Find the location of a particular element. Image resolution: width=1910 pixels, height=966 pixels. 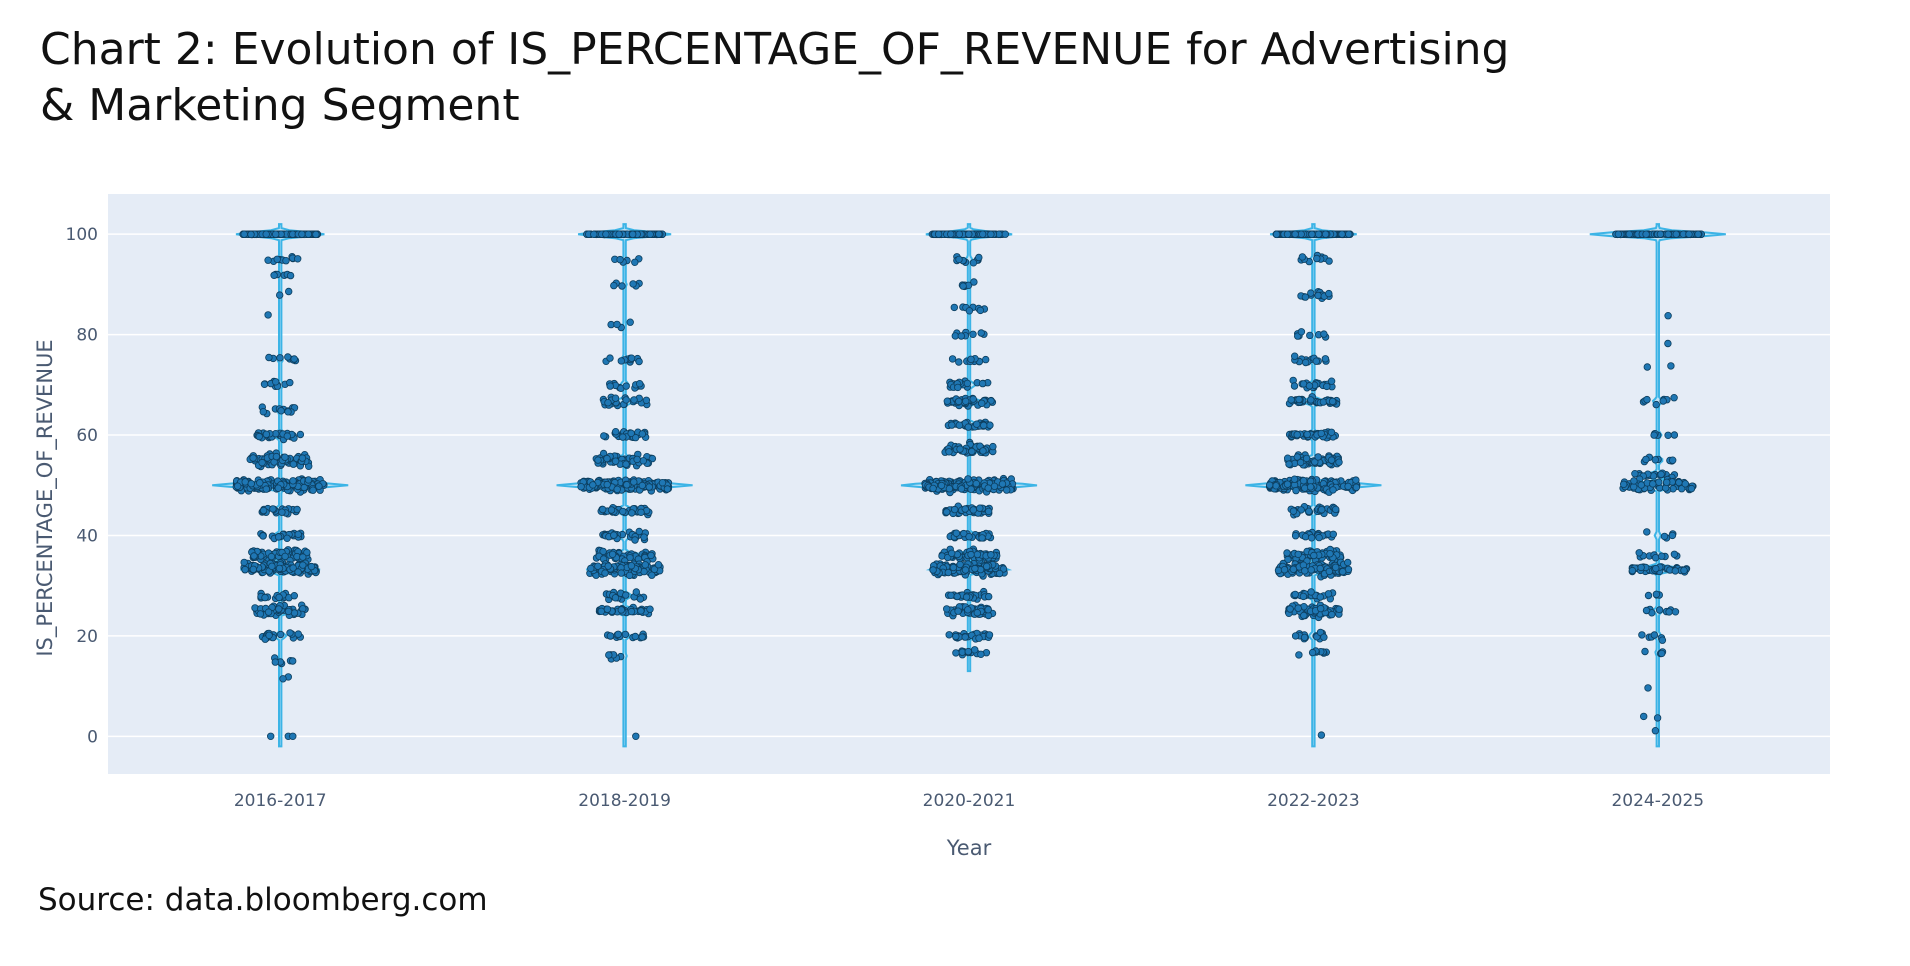

x-tick-label: 2018-2019 is located at coordinates (624, 801).